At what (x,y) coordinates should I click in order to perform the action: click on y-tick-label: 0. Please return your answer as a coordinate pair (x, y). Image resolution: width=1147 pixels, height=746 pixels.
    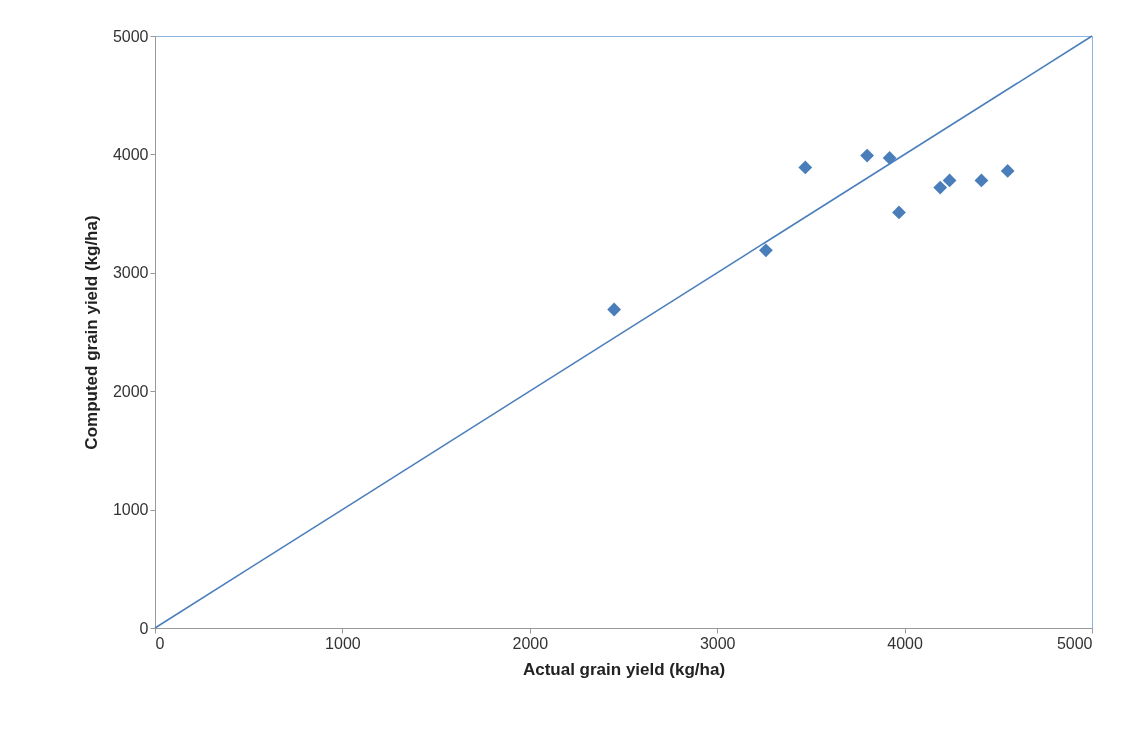
    Looking at the image, I should click on (144, 628).